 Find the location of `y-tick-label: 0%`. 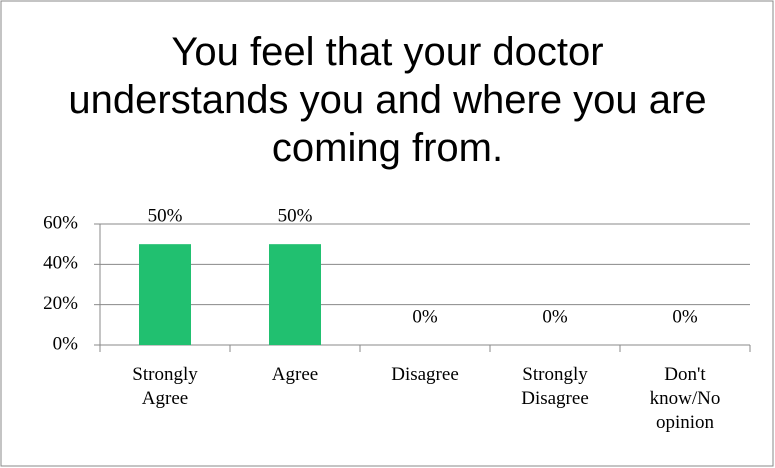

y-tick-label: 0% is located at coordinates (66, 343).